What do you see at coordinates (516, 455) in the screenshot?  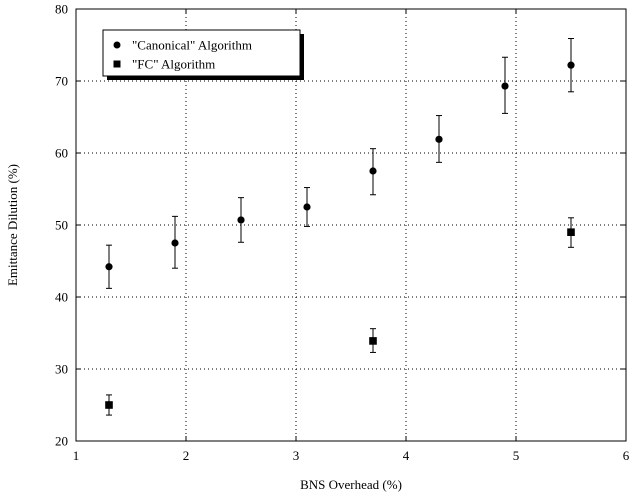 I see `x-tick-label: 5` at bounding box center [516, 455].